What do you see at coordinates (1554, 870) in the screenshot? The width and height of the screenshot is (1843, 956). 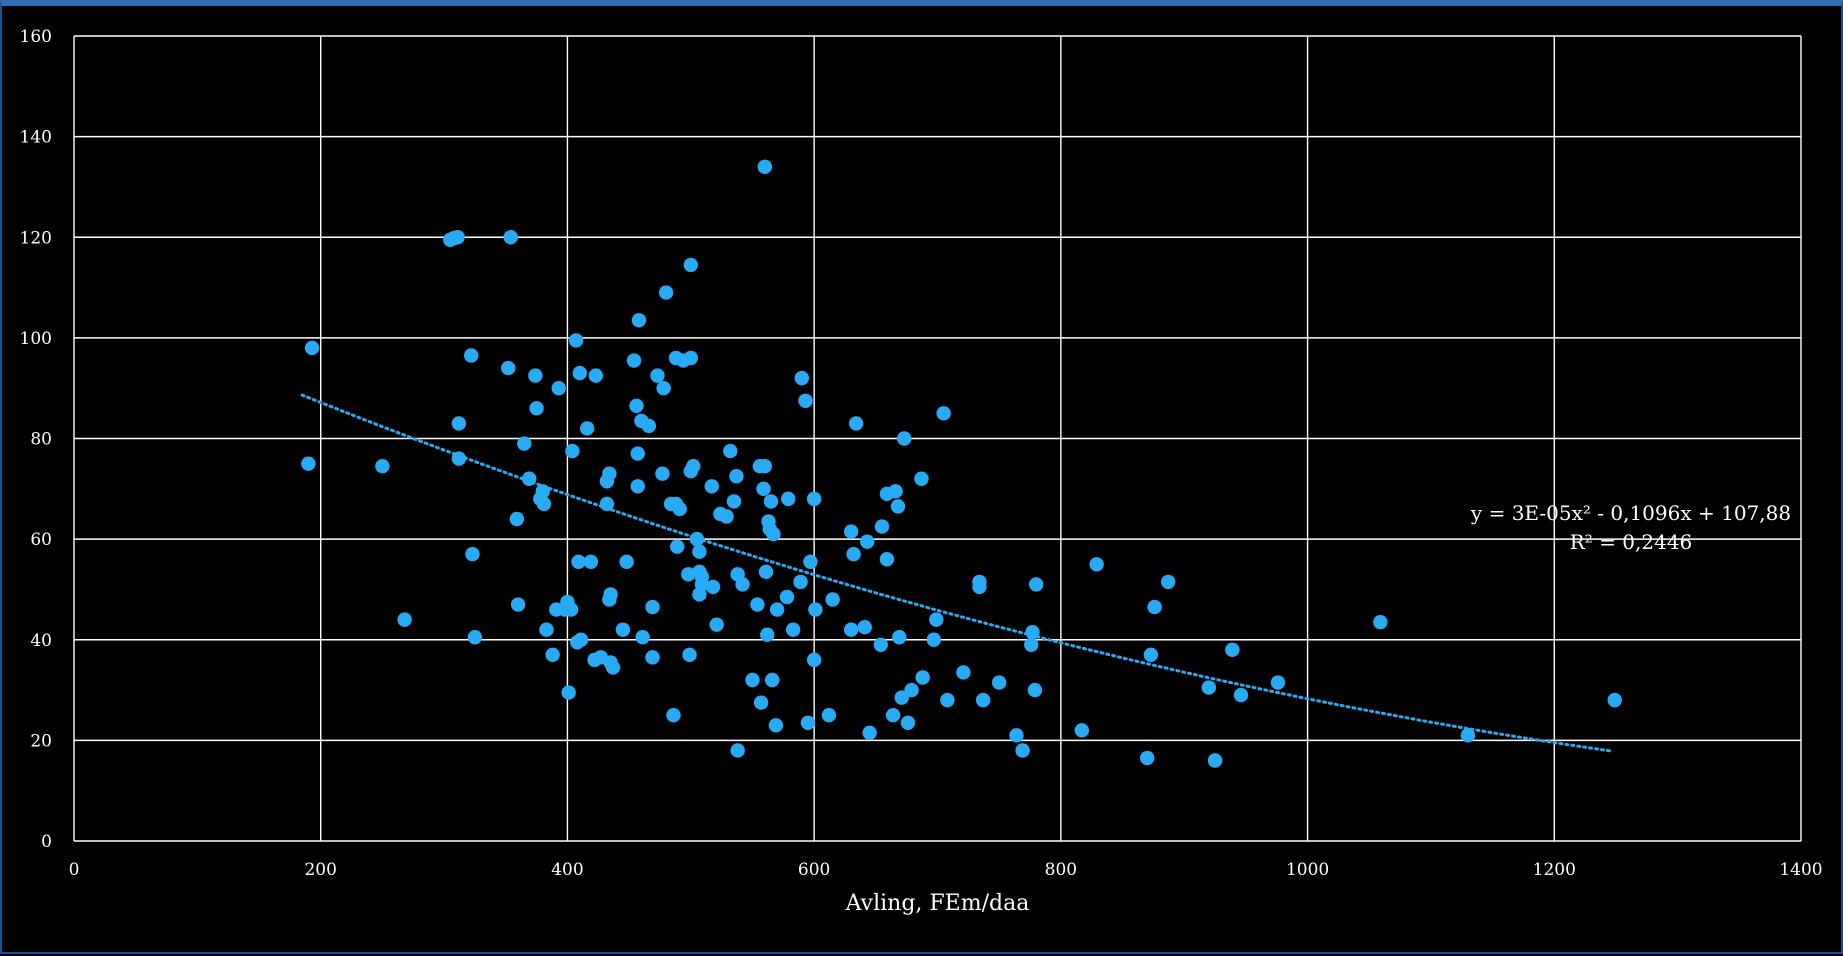 I see `x-tick-label: 1200` at bounding box center [1554, 870].